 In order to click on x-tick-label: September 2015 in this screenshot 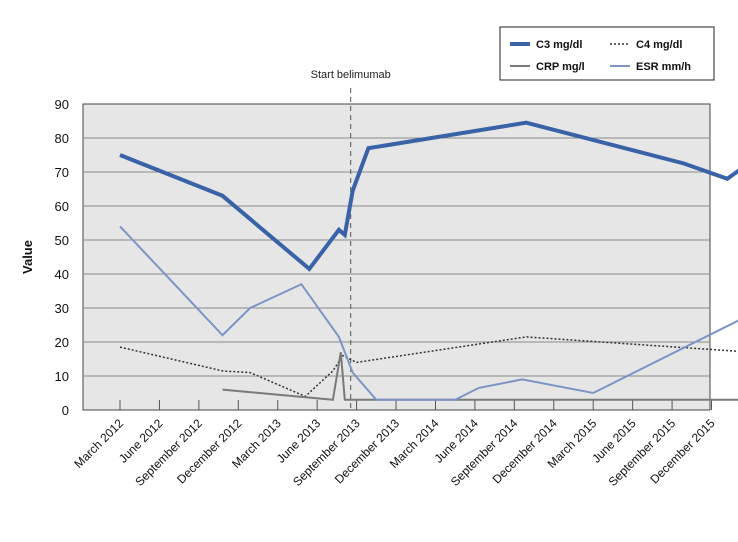, I will do `click(642, 452)`.